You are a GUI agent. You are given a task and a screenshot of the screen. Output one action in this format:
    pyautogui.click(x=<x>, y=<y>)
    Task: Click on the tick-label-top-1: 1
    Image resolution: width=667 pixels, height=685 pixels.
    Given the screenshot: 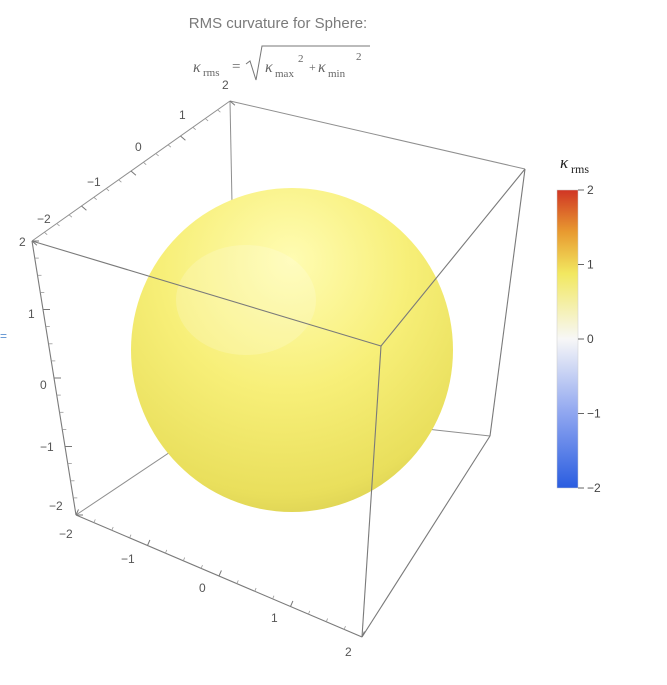 What is the action you would take?
    pyautogui.click(x=182, y=115)
    